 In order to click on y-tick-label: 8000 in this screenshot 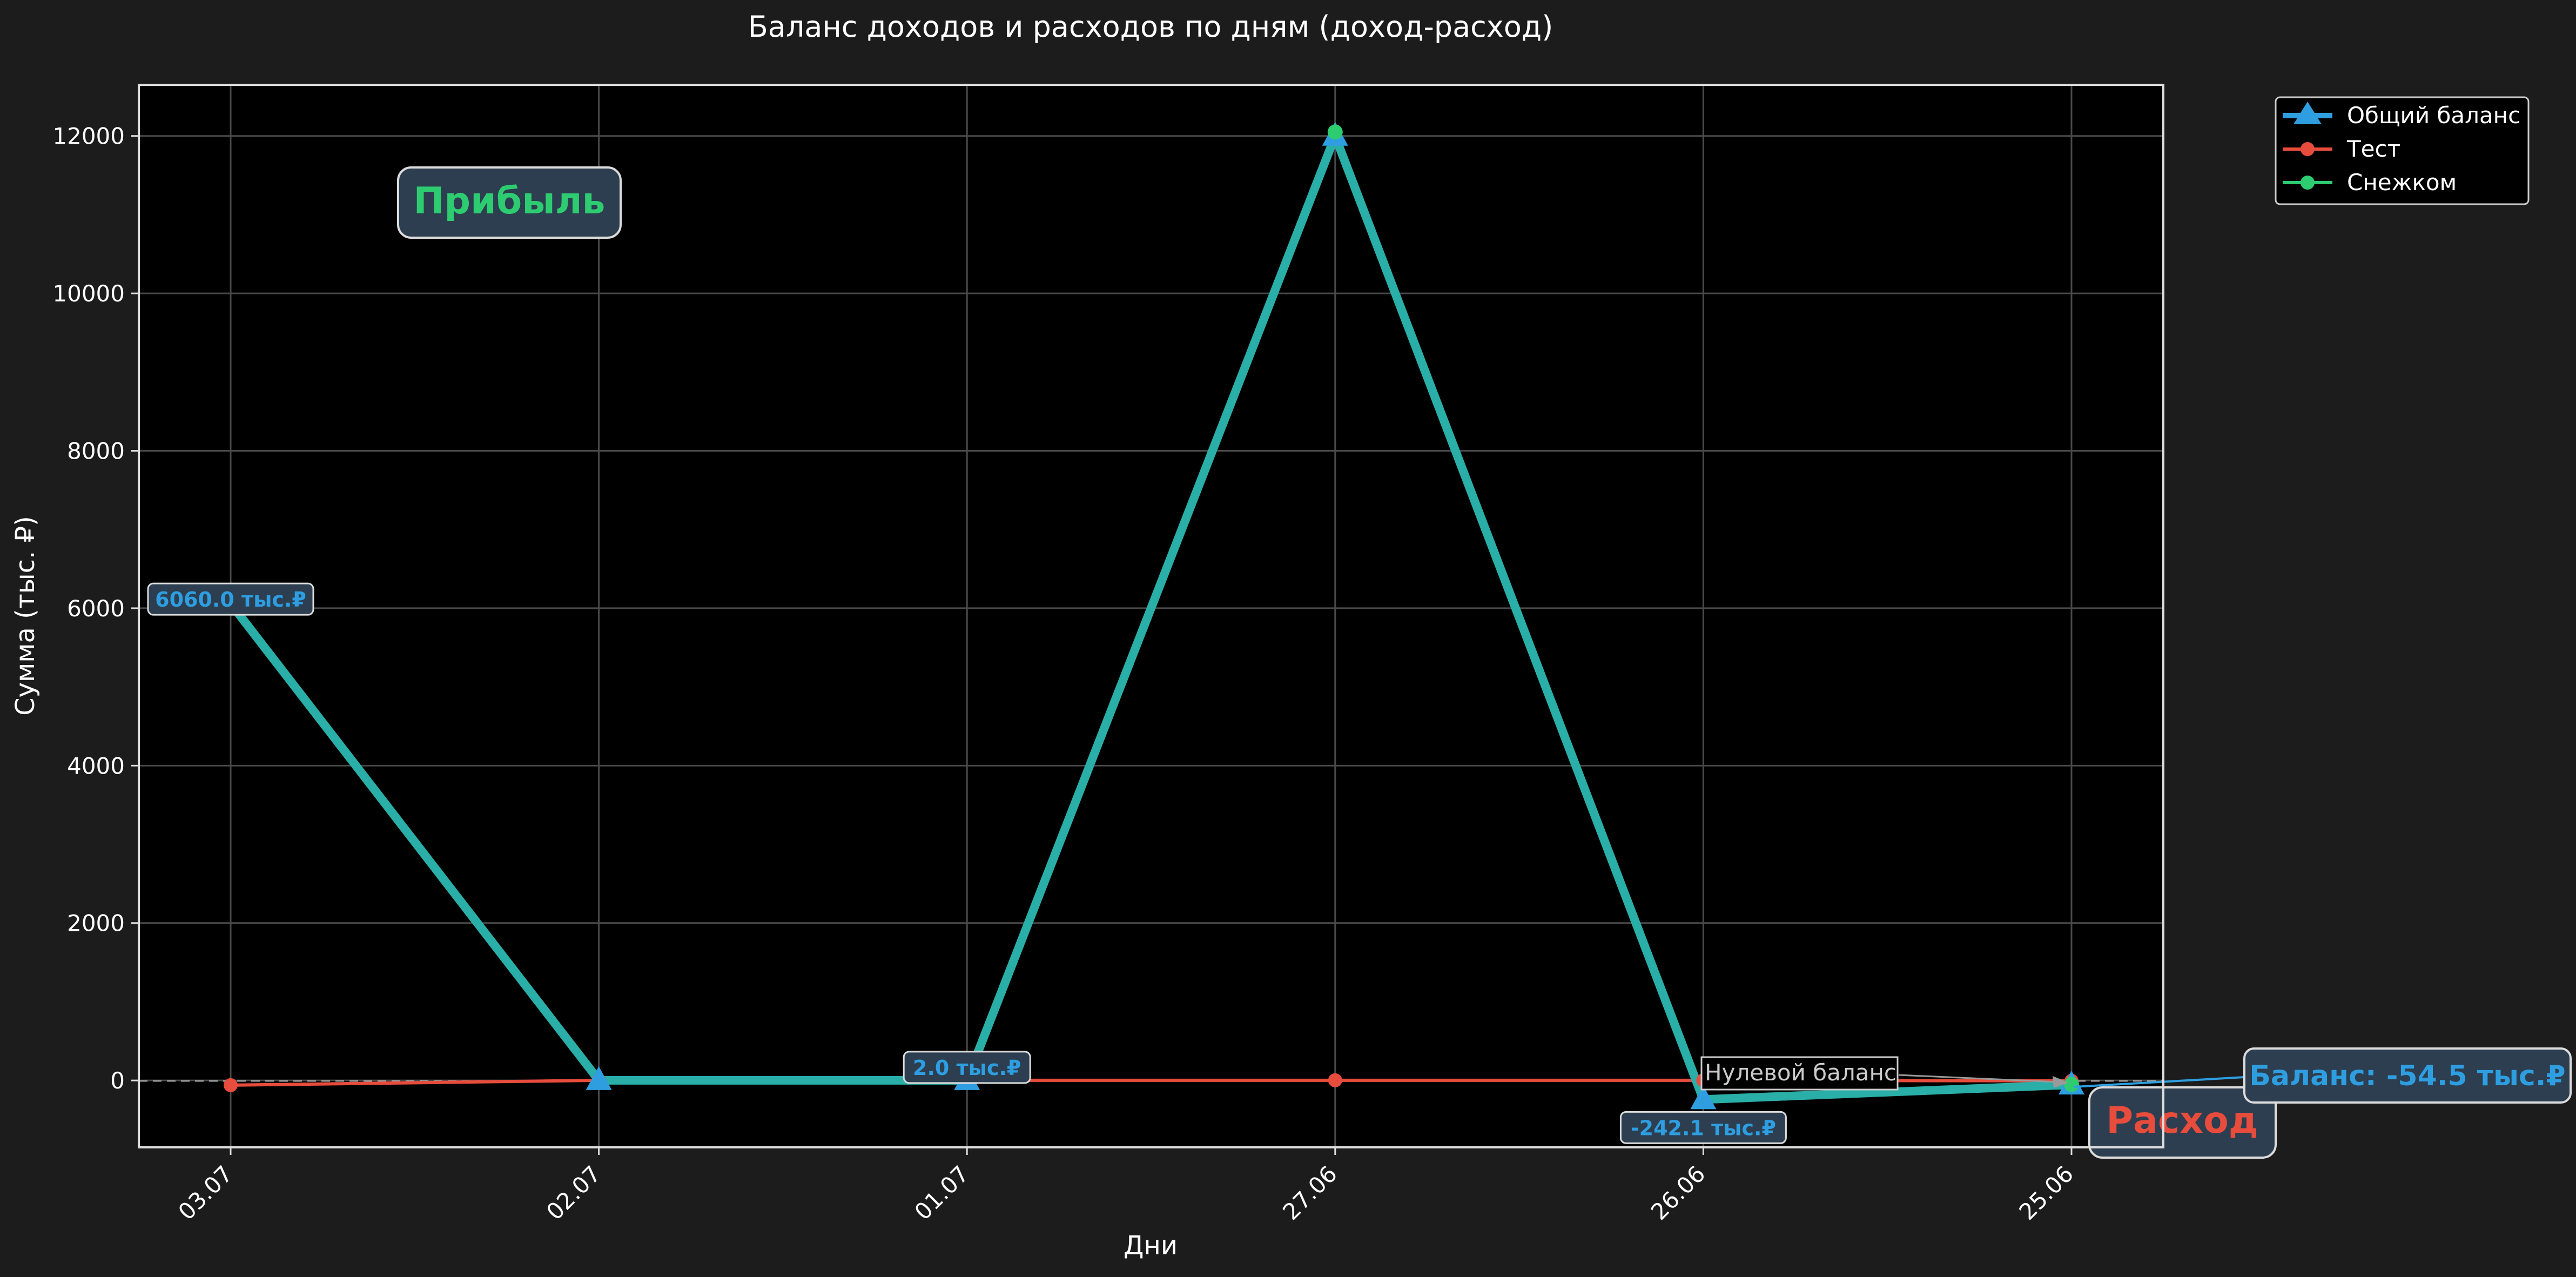, I will do `click(96, 451)`.